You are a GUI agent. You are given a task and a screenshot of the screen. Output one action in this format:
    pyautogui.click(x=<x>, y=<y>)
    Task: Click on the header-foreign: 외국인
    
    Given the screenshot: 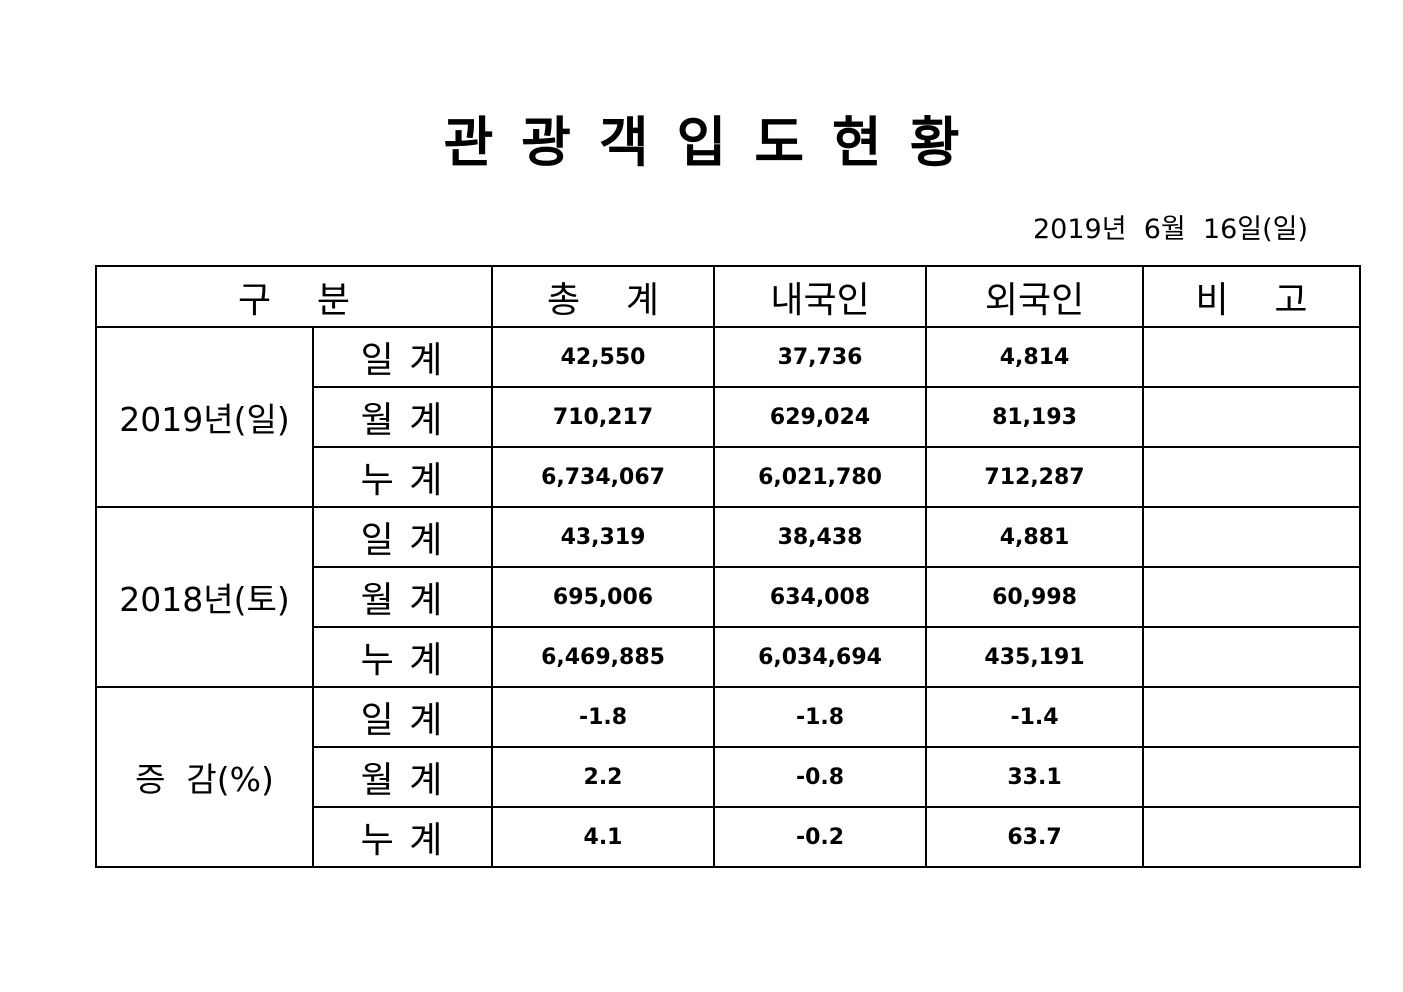 What is the action you would take?
    pyautogui.click(x=1035, y=296)
    